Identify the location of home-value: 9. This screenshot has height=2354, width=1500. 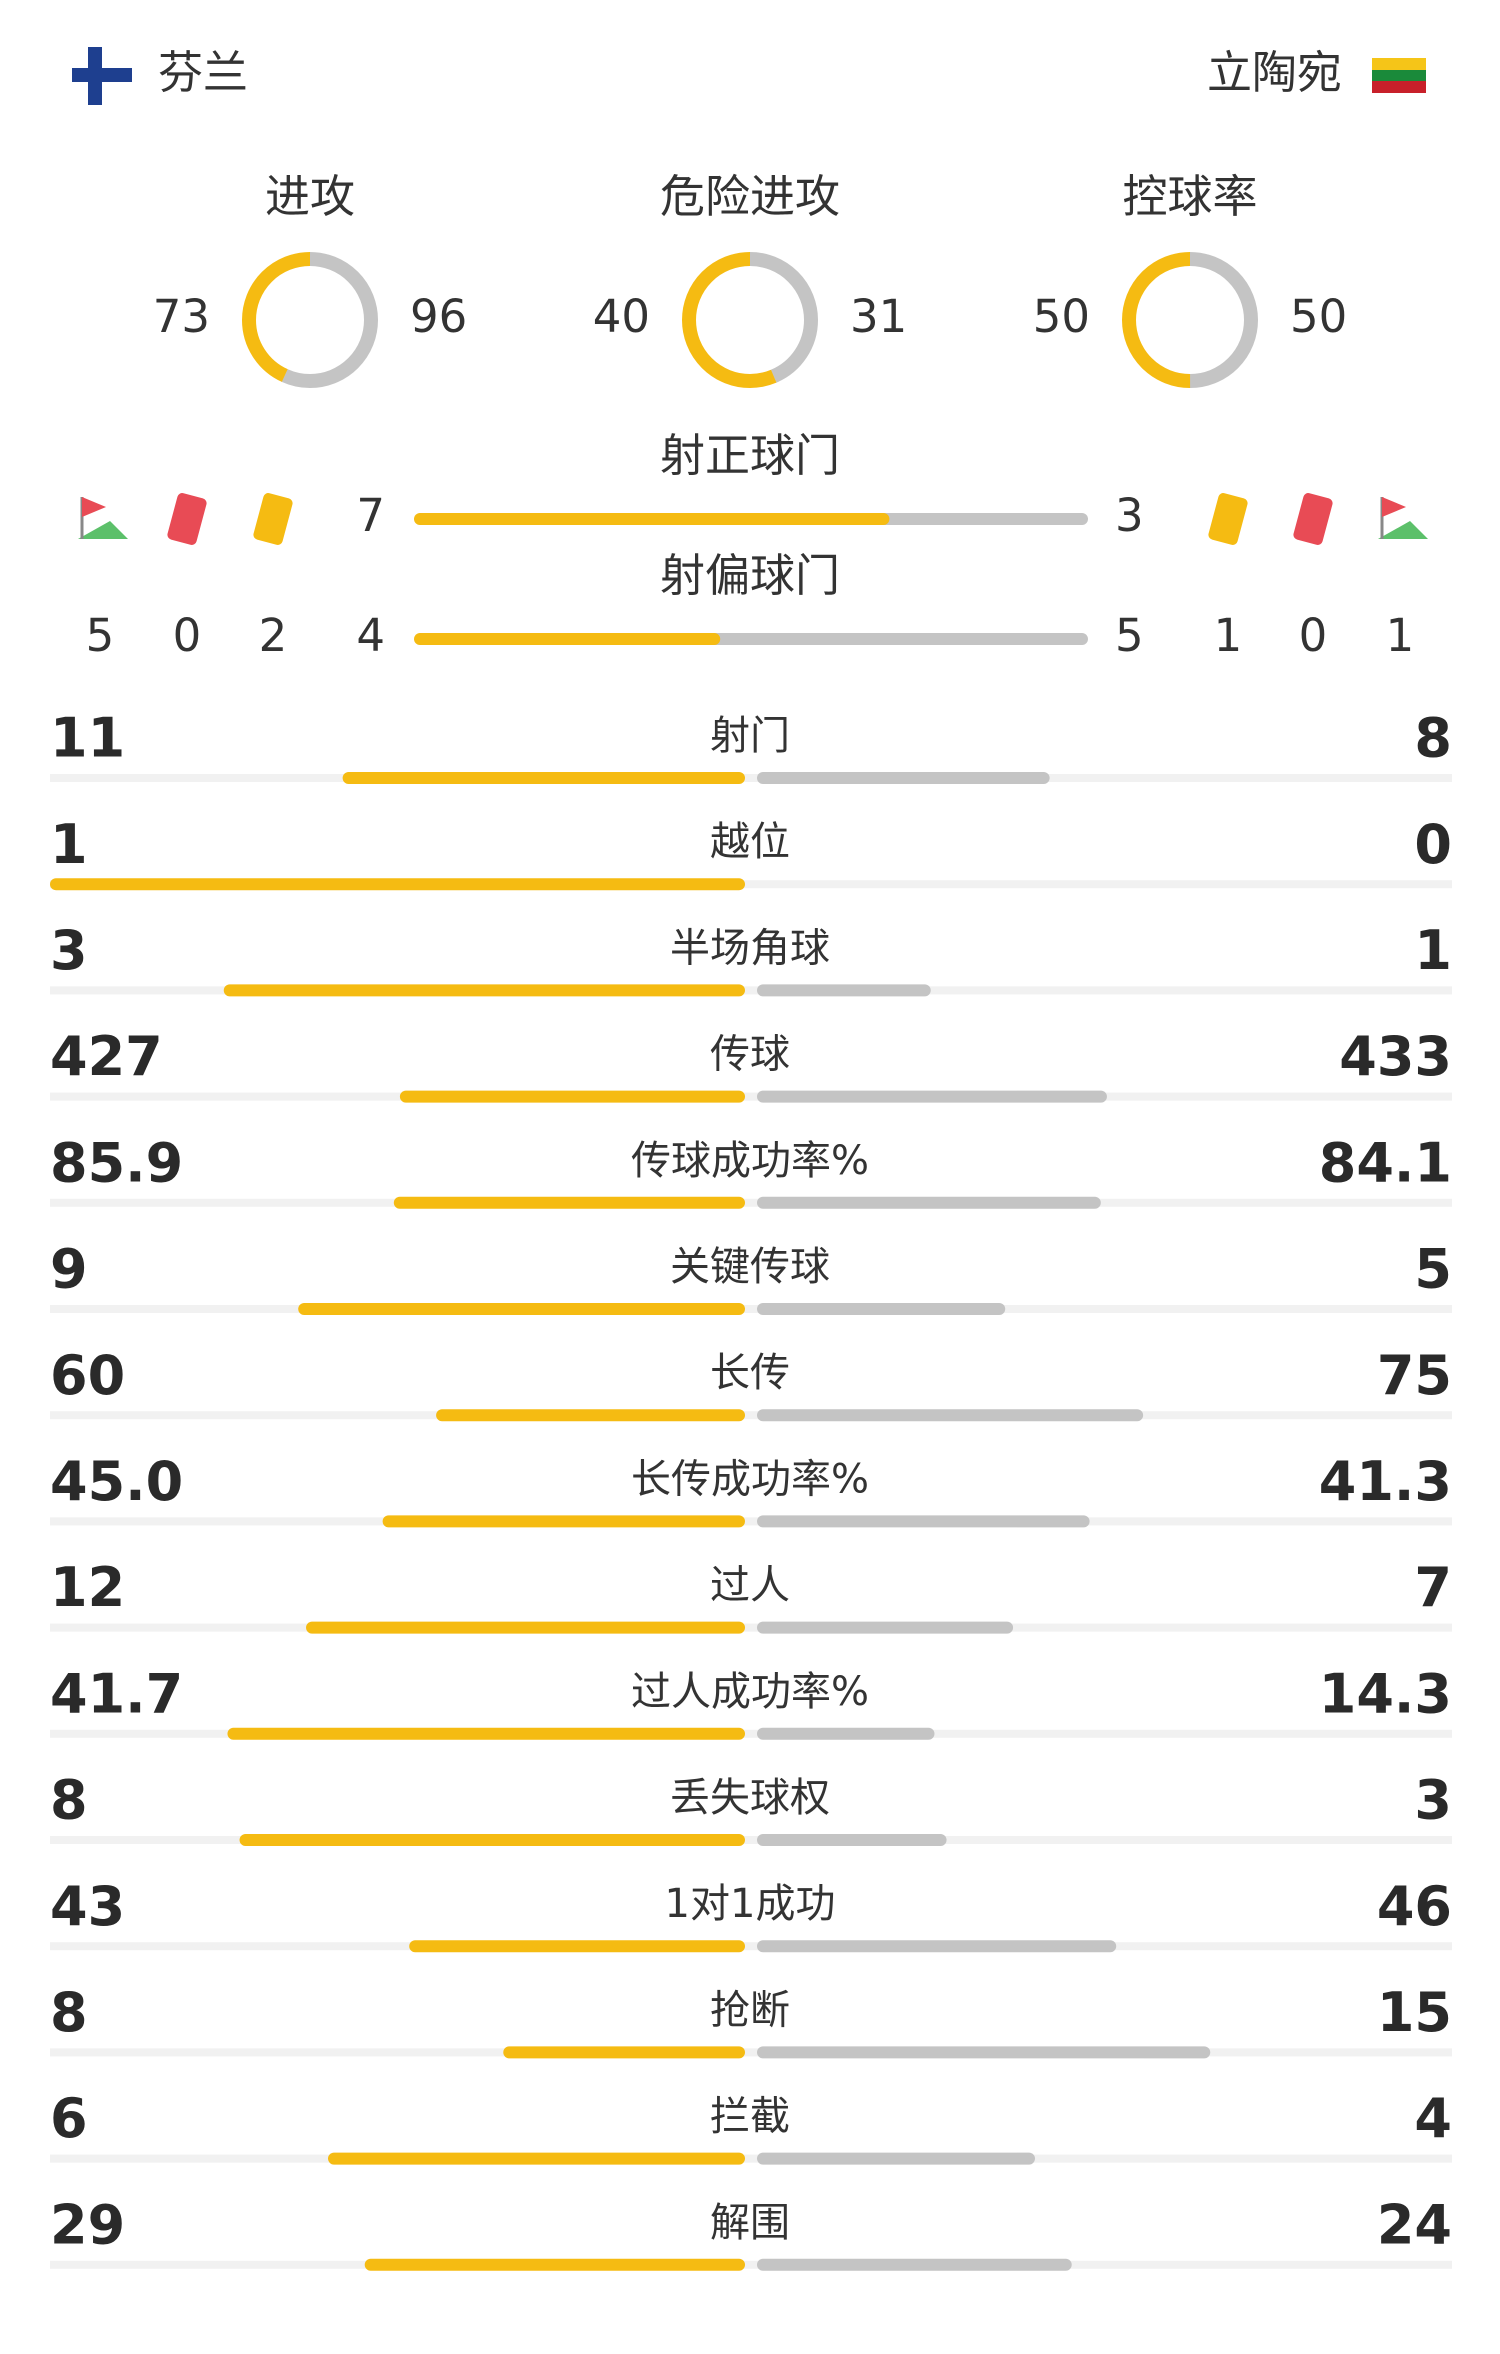
(69, 1269).